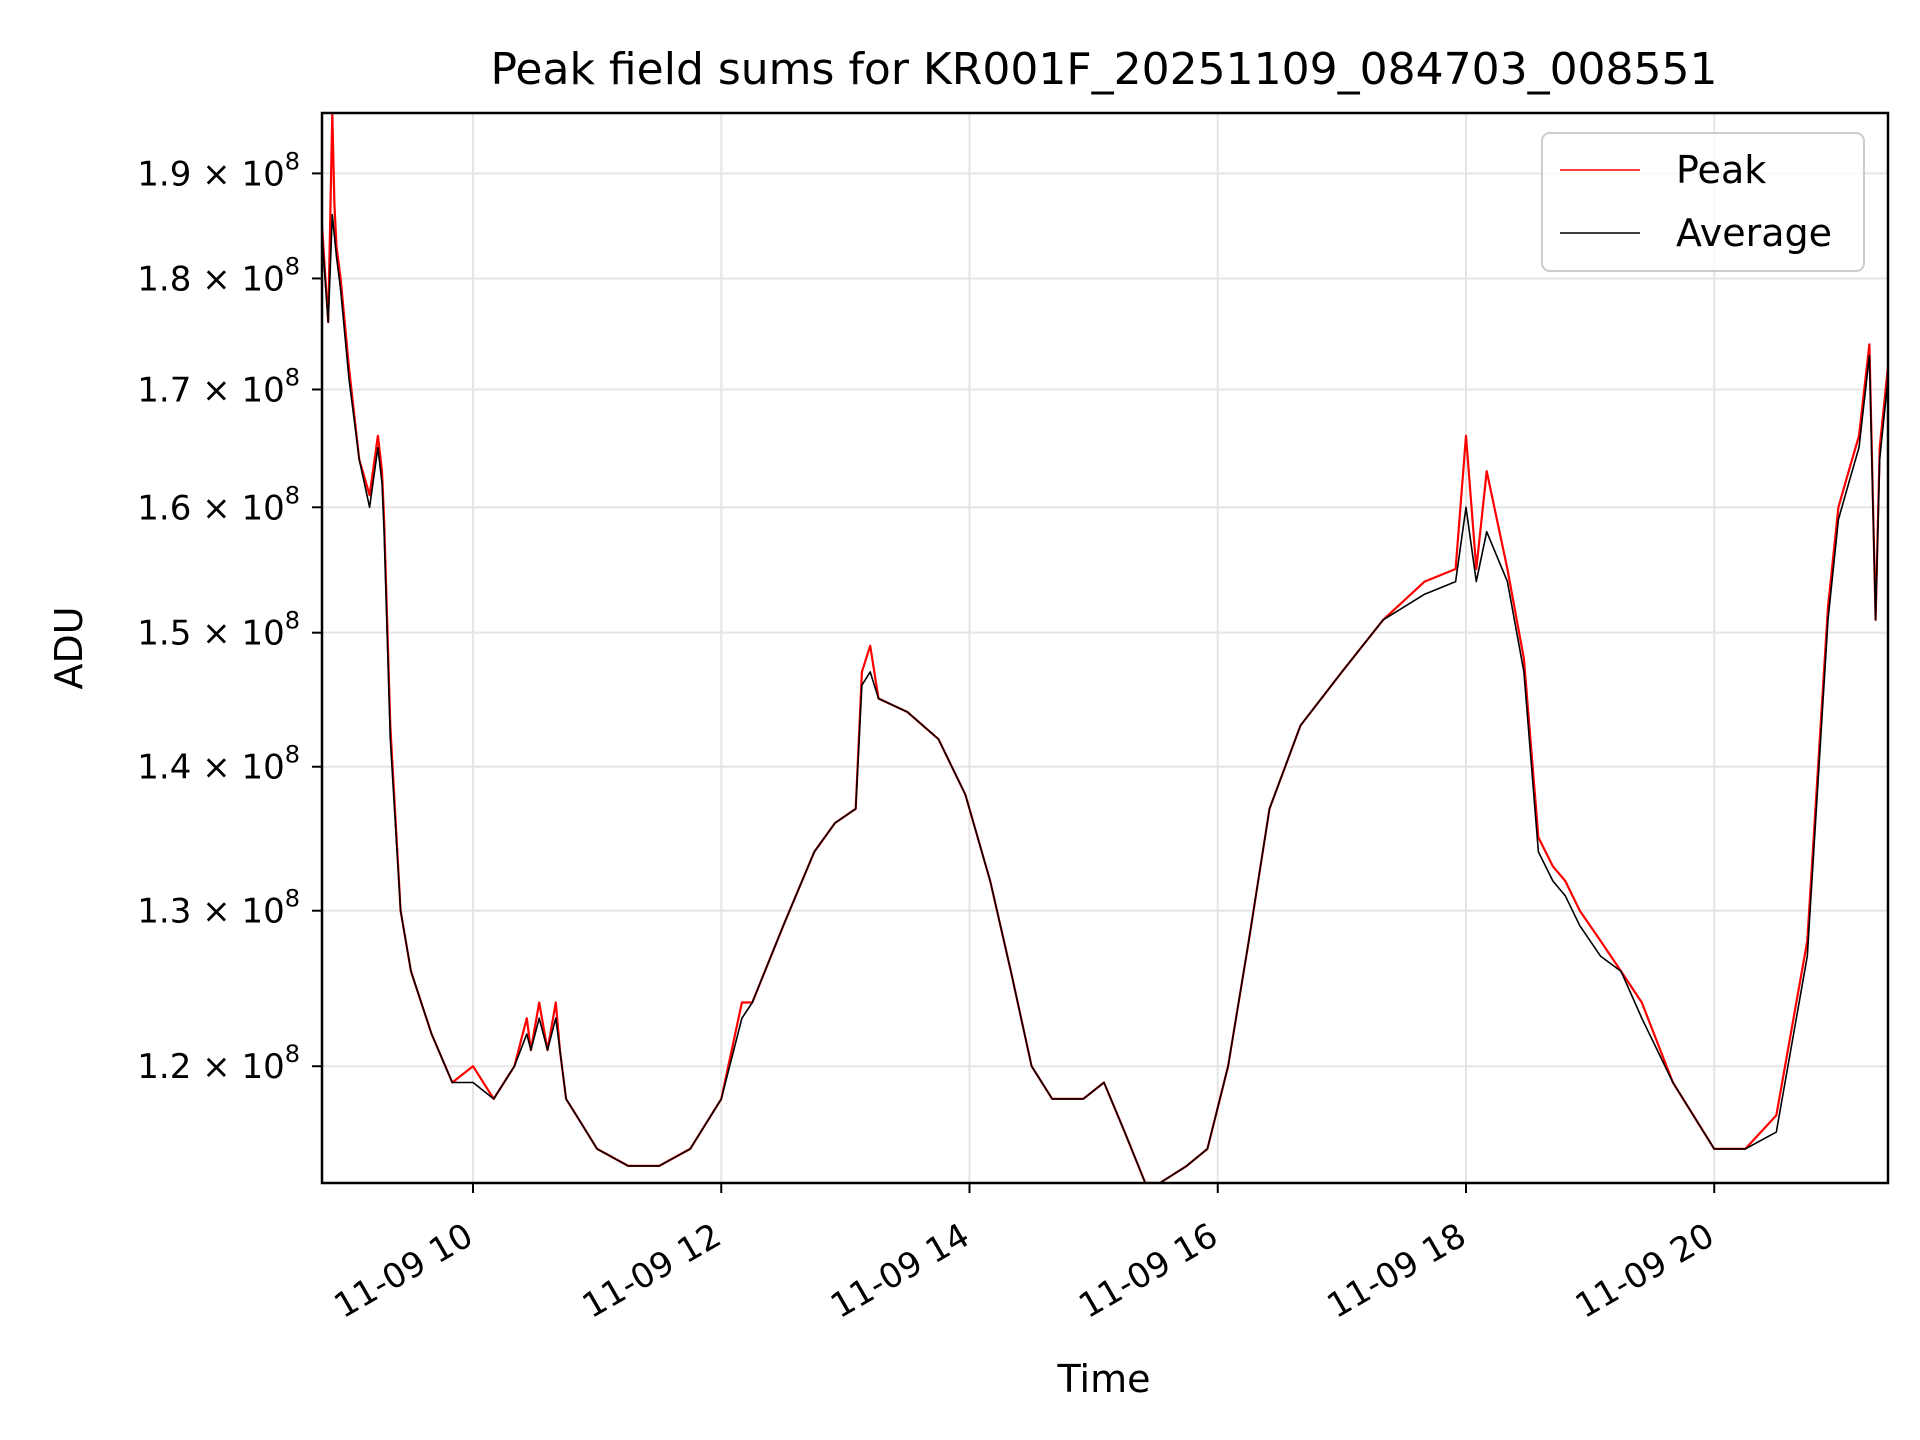 The image size is (1920, 1440). What do you see at coordinates (164, 768) in the screenshot?
I see `y-tick-mantissa: 1.4` at bounding box center [164, 768].